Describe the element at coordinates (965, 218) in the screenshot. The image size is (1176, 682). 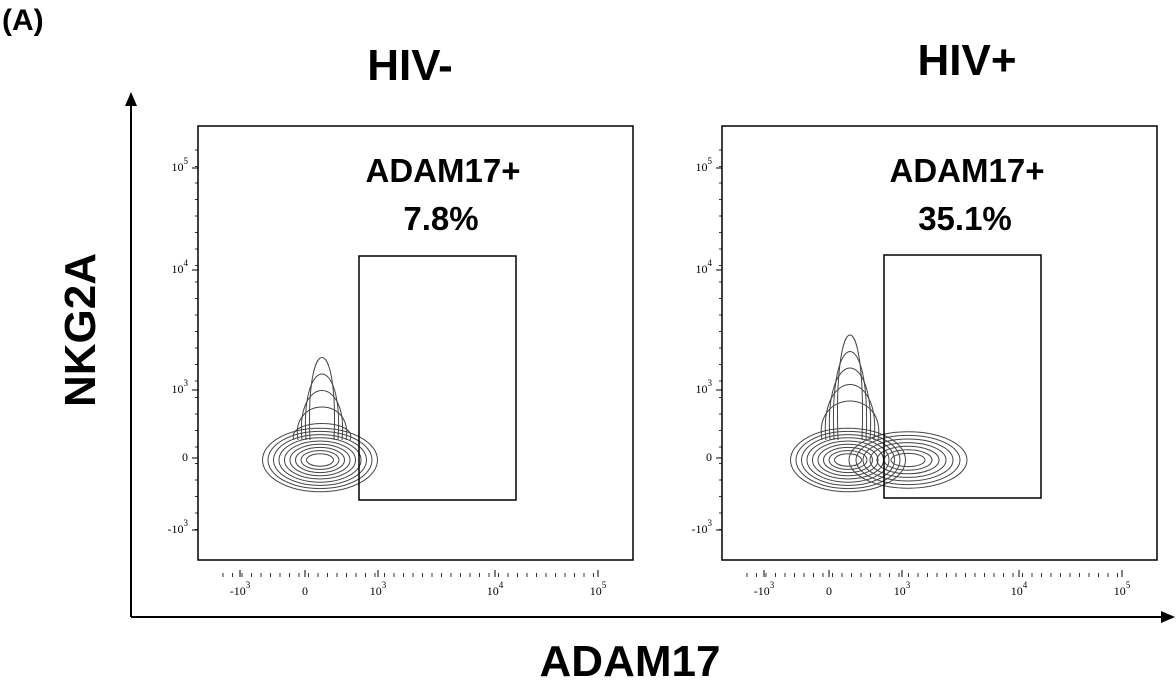
I see `gate-percent: 35.1%` at that location.